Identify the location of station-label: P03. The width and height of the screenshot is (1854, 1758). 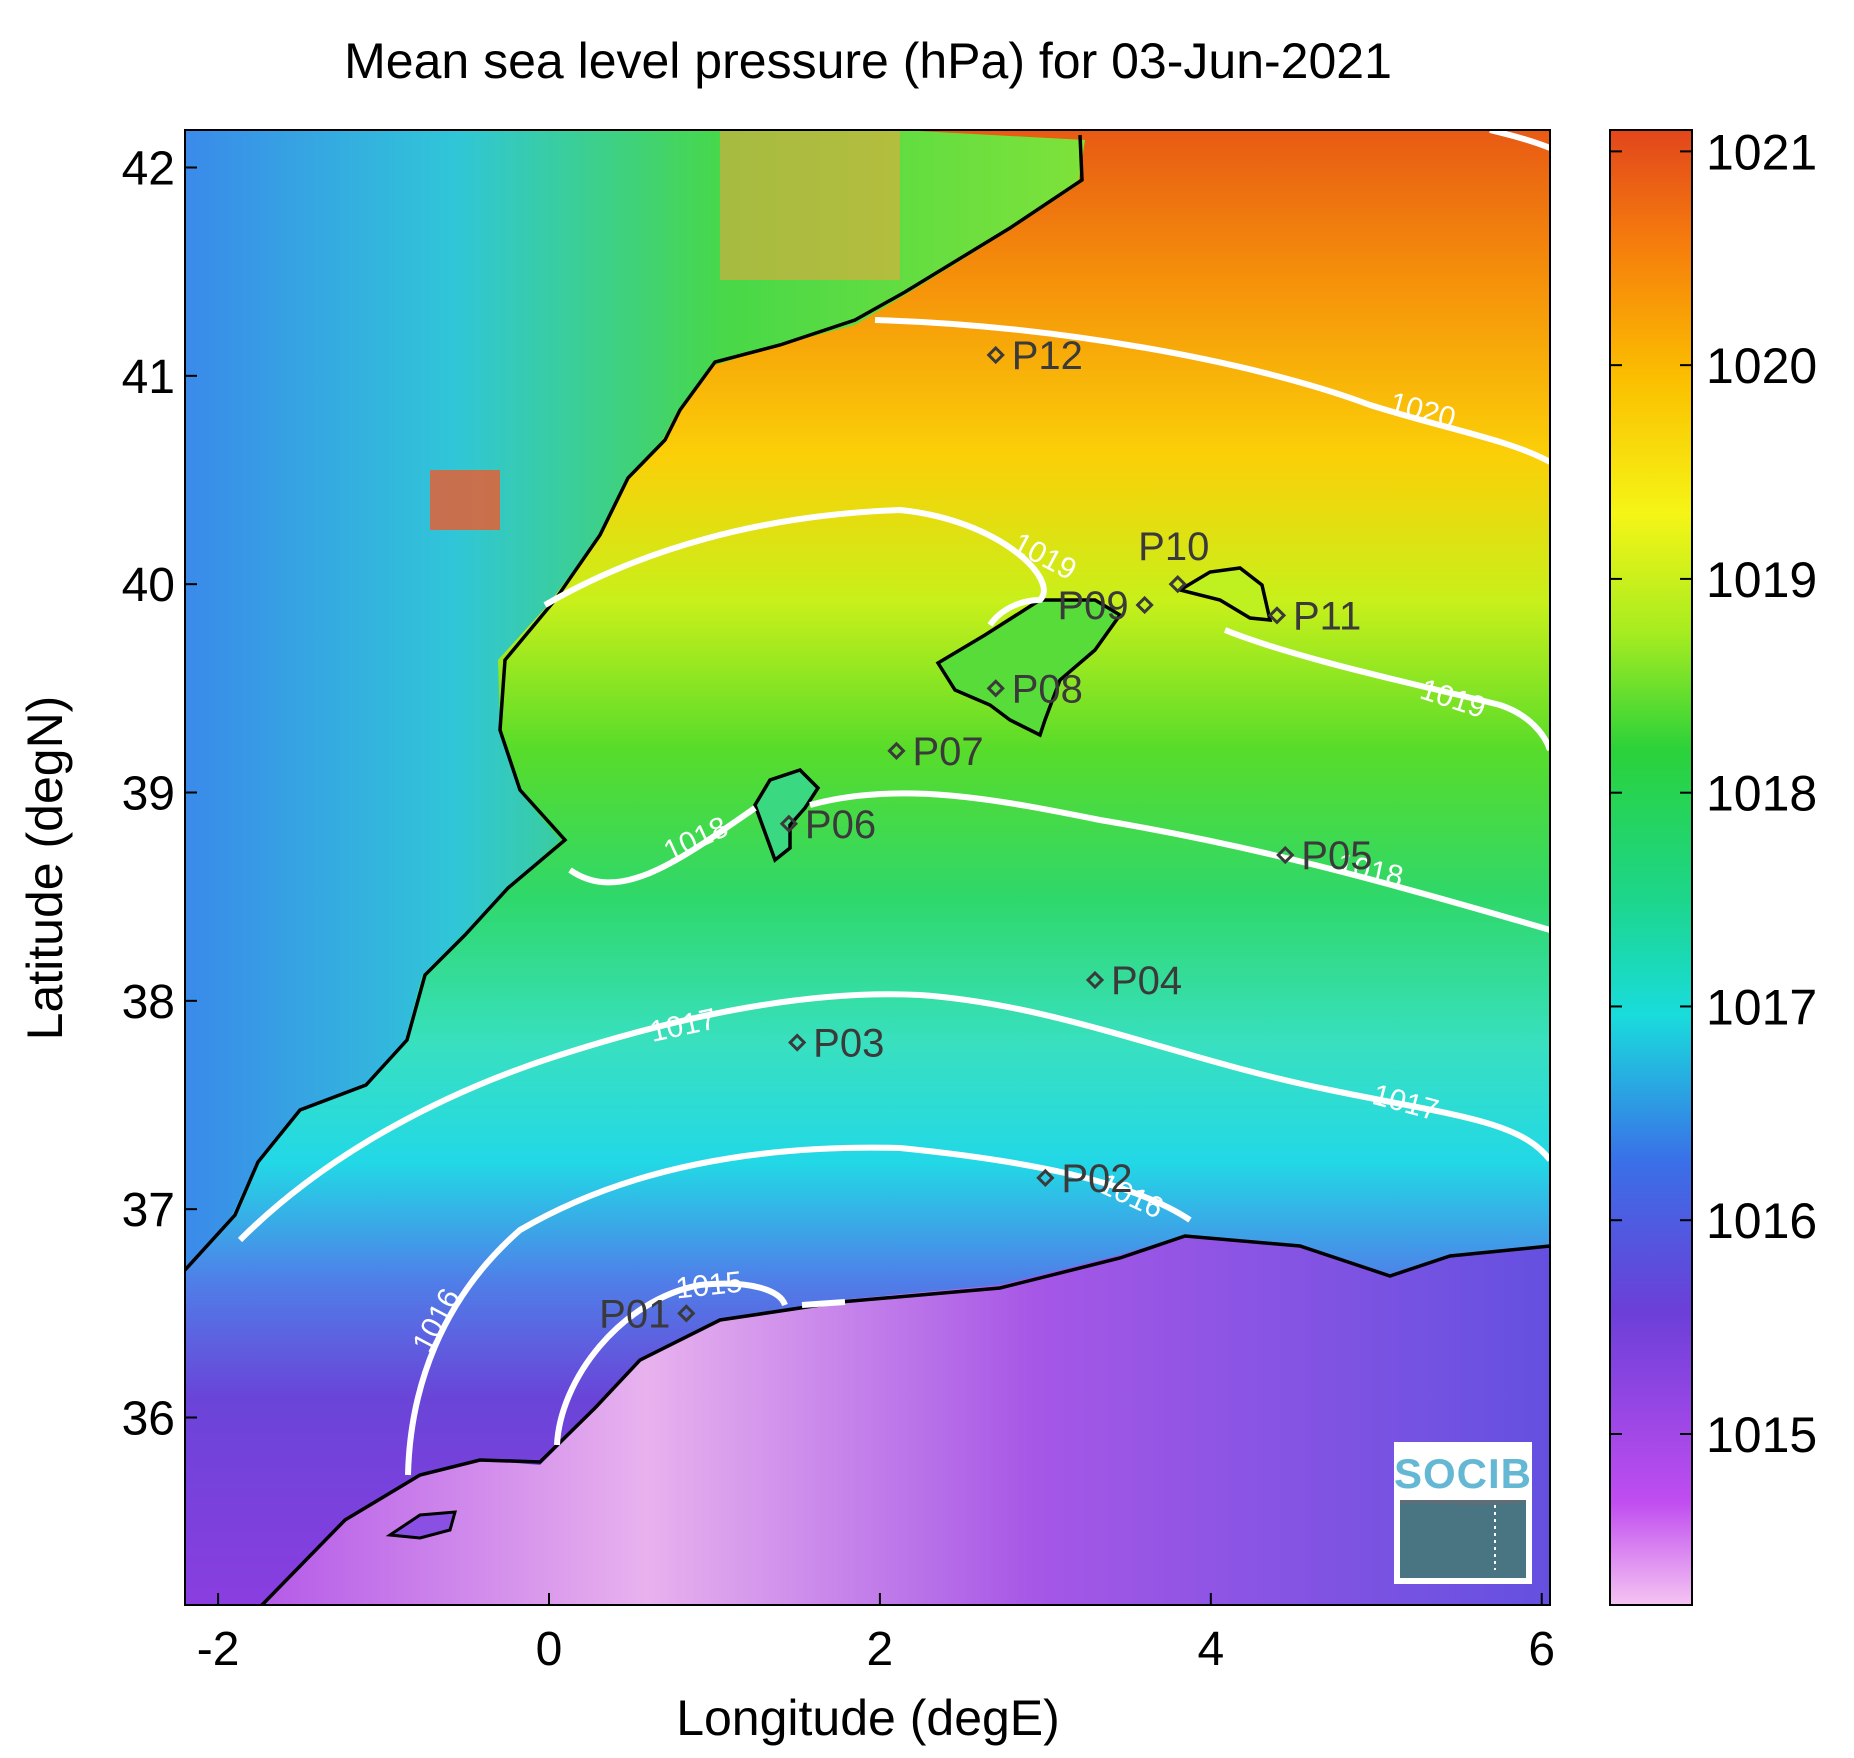
(848, 1044).